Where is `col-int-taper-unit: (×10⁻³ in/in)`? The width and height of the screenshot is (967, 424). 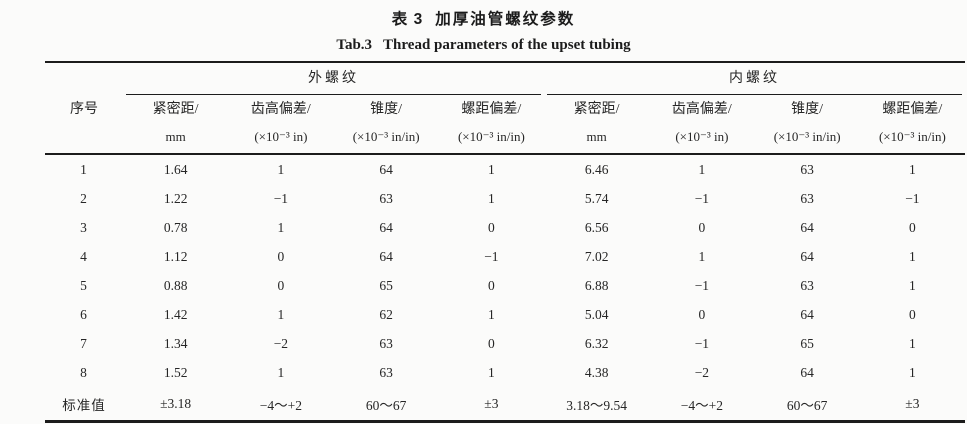
col-int-taper-unit: (×10⁻³ in/in) is located at coordinates (807, 136).